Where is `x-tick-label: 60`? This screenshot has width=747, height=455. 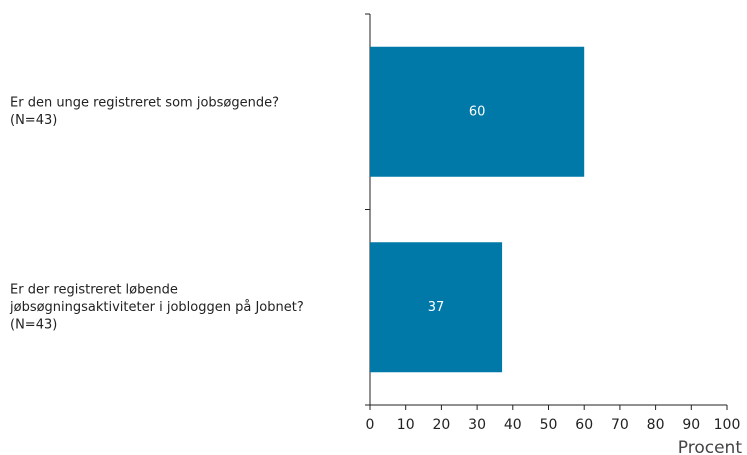
x-tick-label: 60 is located at coordinates (584, 425).